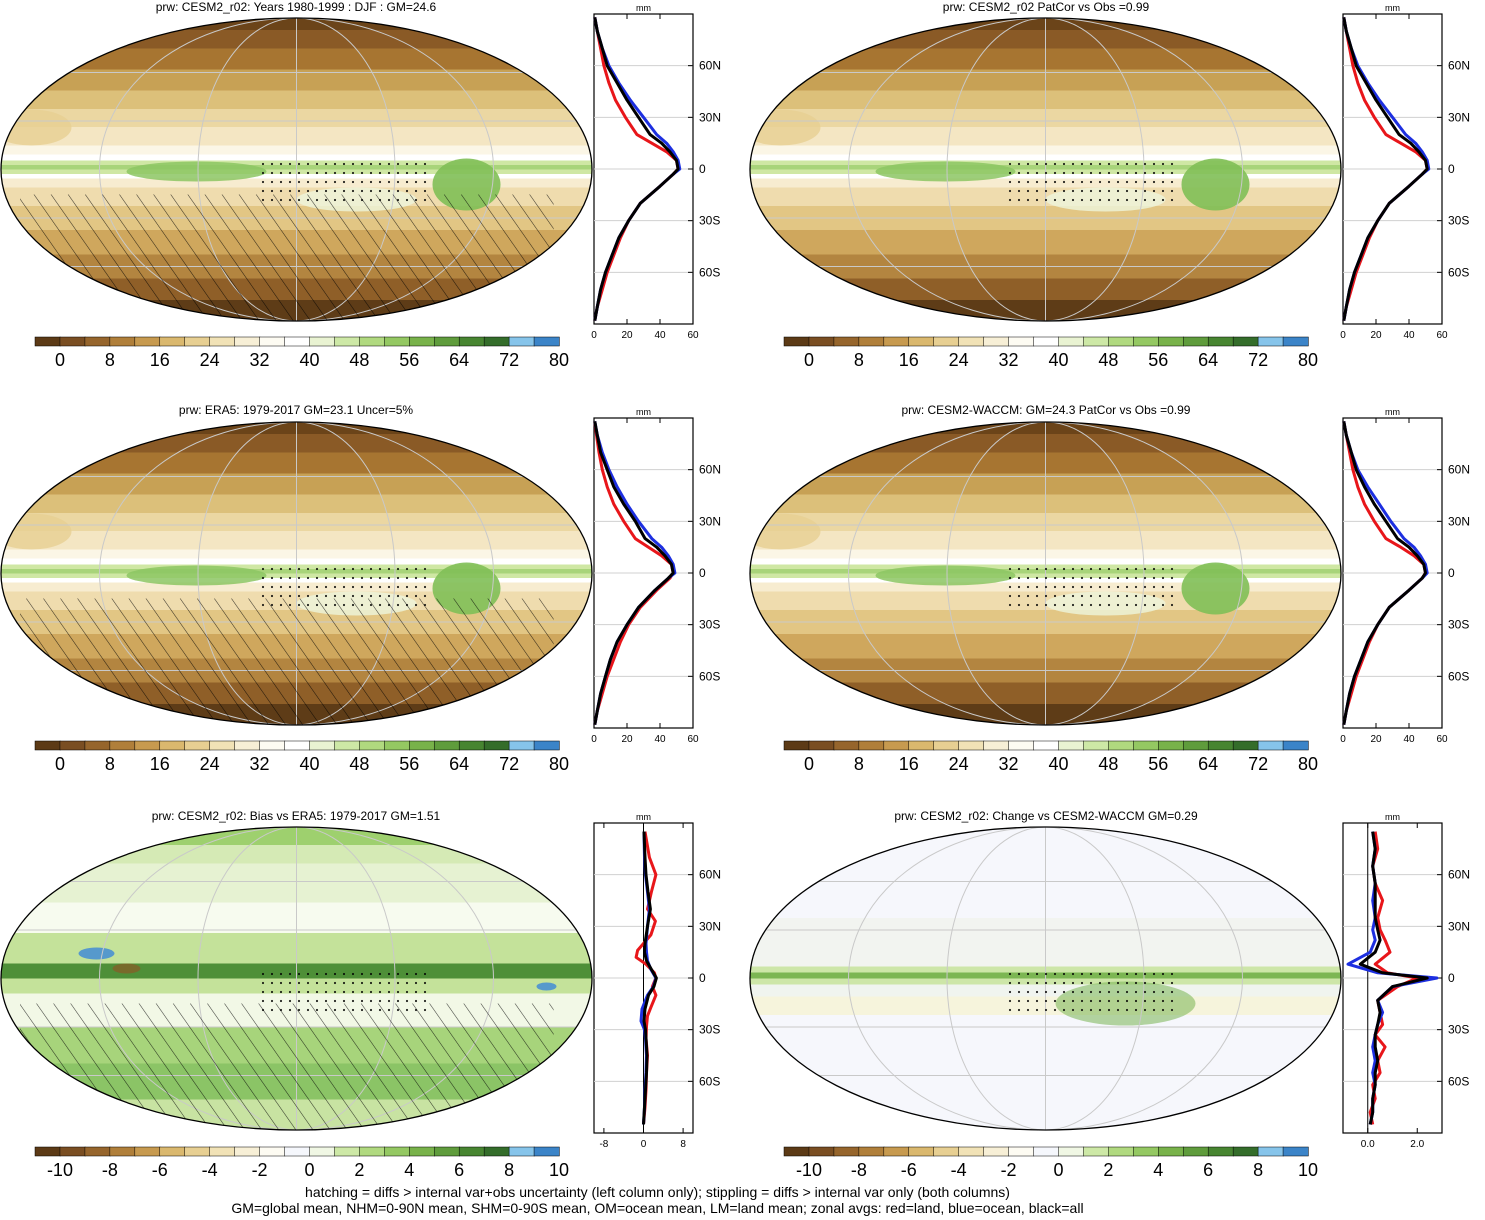  Describe the element at coordinates (1050, 1163) in the screenshot. I see `colorbar-6: -10 -8 -6 -4 -2 0 2 4 6 8 10` at that location.